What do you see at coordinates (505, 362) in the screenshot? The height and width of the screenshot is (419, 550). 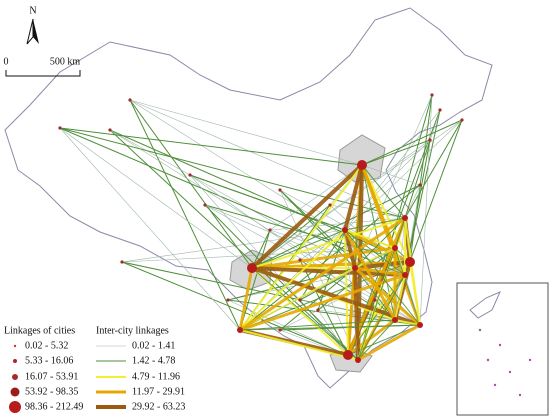 I see `inset-islands` at bounding box center [505, 362].